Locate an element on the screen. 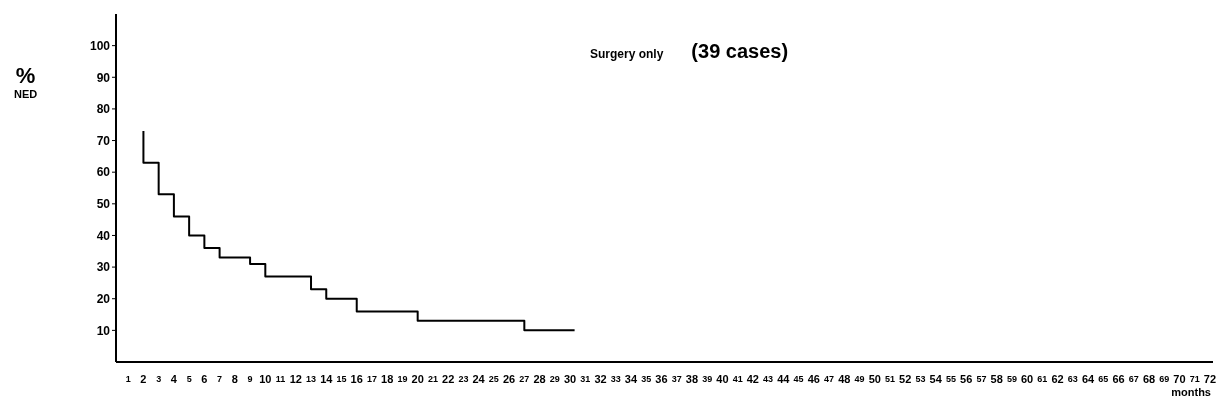 The width and height of the screenshot is (1225, 409). y-tick-label: 80 is located at coordinates (103, 109).